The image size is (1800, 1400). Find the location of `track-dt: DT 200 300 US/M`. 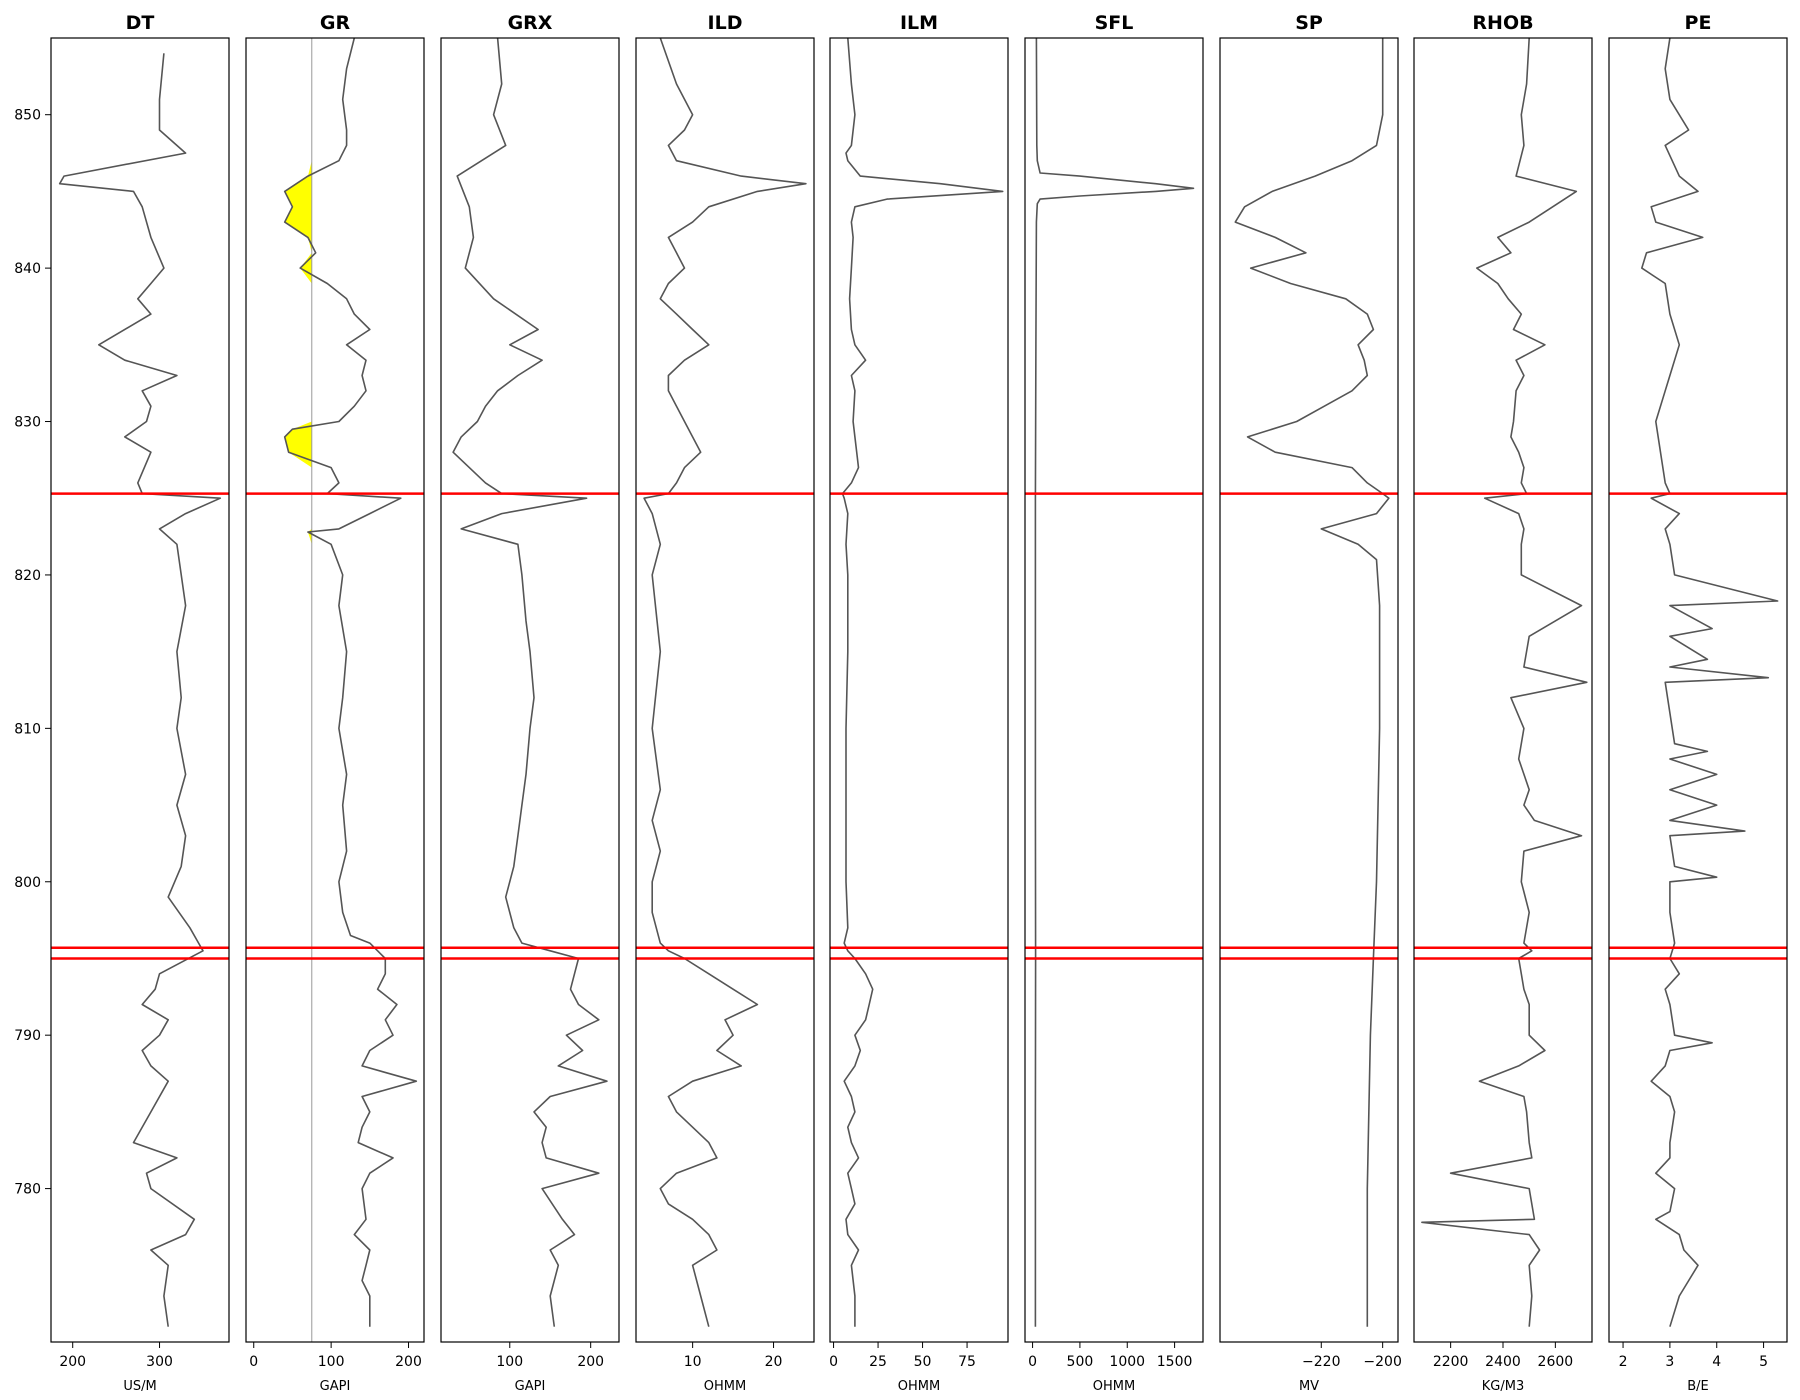

track-dt: DT 200 300 US/M is located at coordinates (140, 703).